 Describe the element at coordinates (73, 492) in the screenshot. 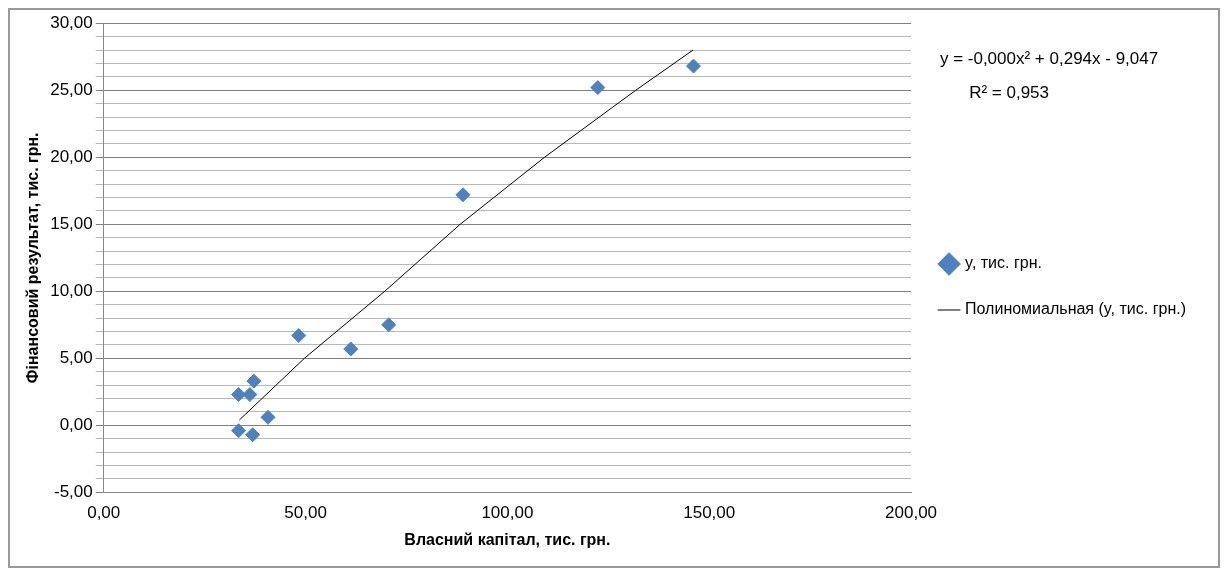

I see `y-tick-label: -5,00` at that location.